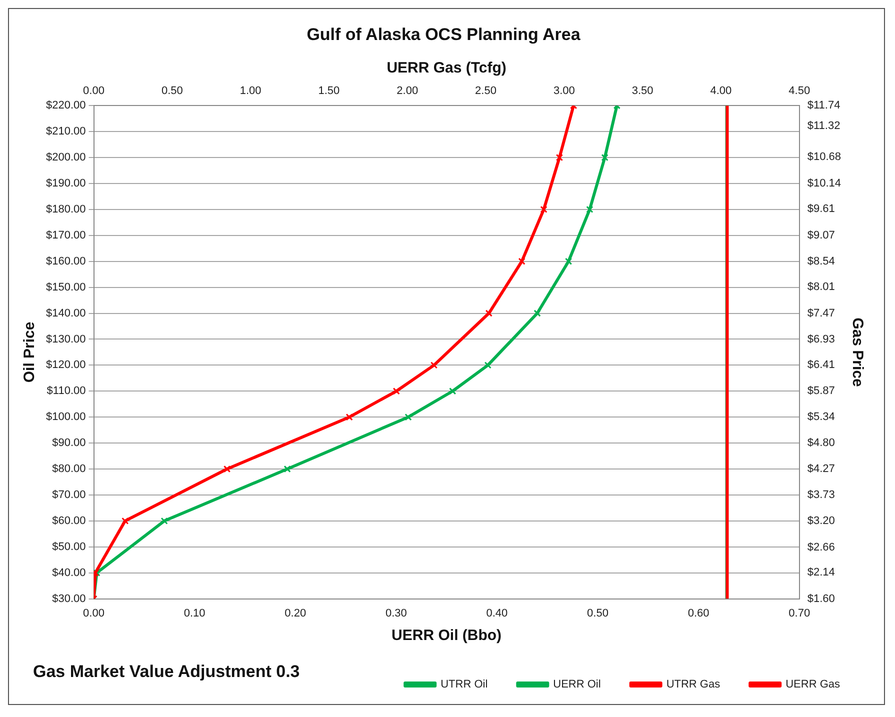  Describe the element at coordinates (66, 339) in the screenshot. I see `y-tick-label: $130.00` at that location.